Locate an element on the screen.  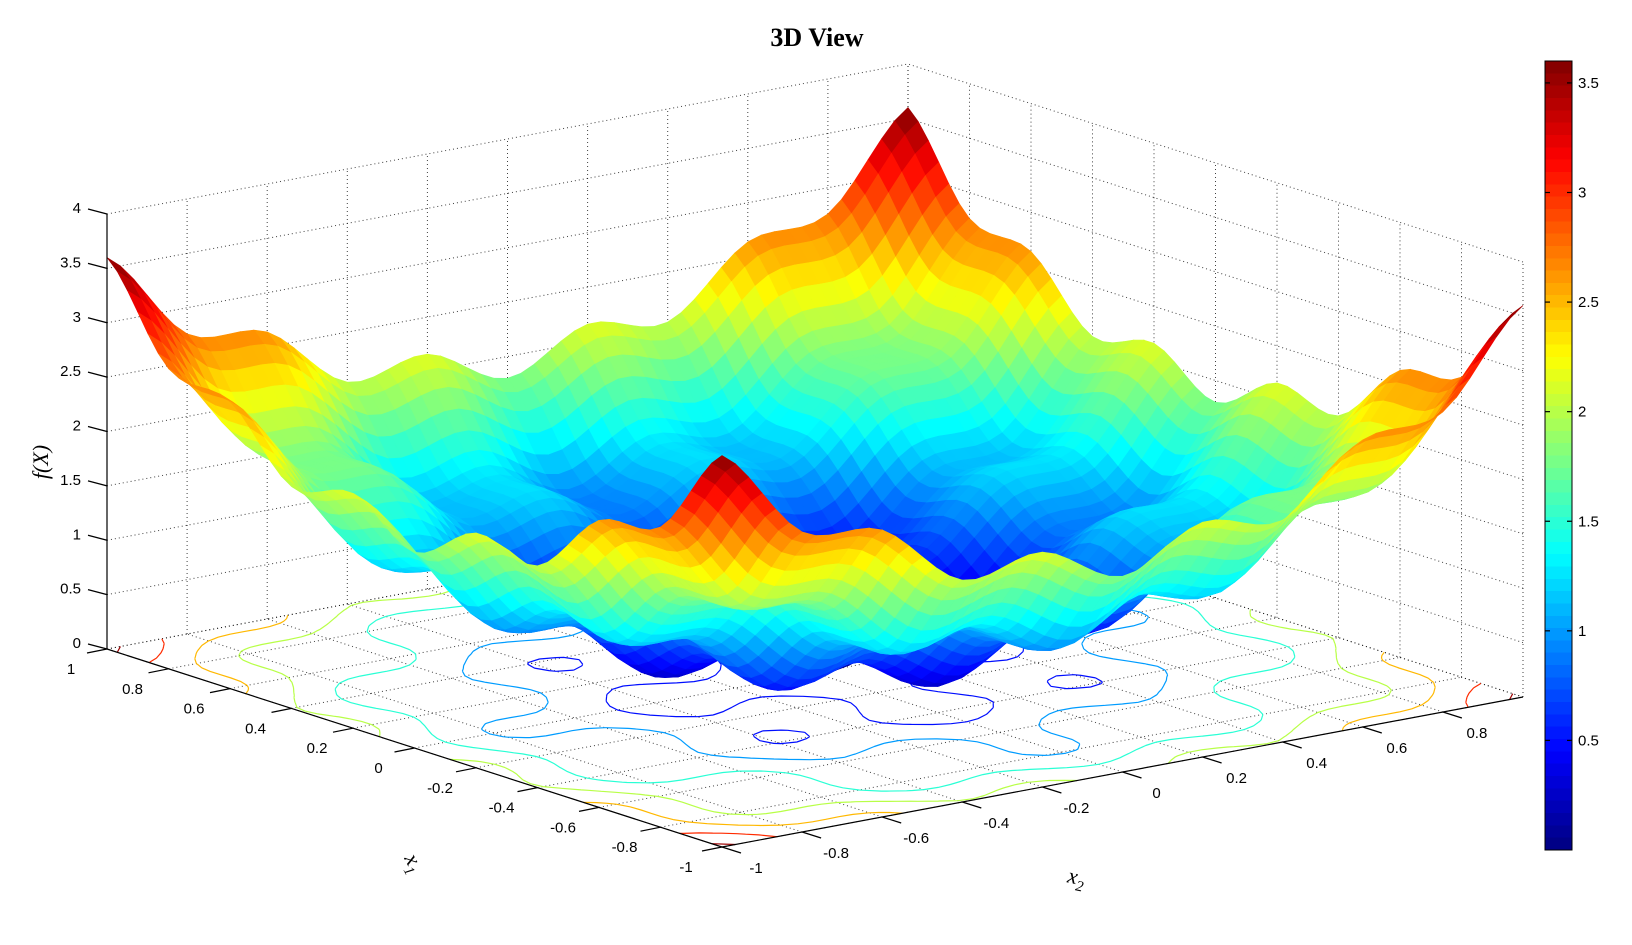
z-tick-label: 1 is located at coordinates (77, 534).